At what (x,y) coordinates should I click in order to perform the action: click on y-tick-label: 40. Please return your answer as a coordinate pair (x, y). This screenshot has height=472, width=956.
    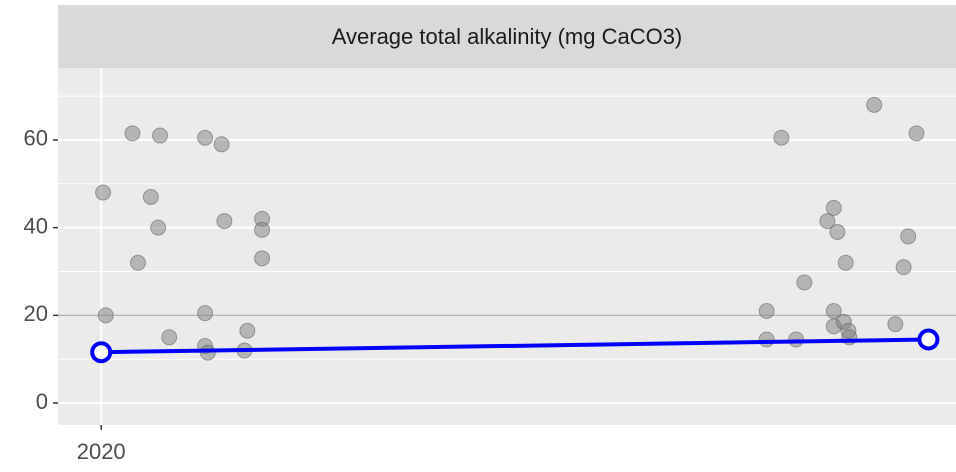
    Looking at the image, I should click on (36, 225).